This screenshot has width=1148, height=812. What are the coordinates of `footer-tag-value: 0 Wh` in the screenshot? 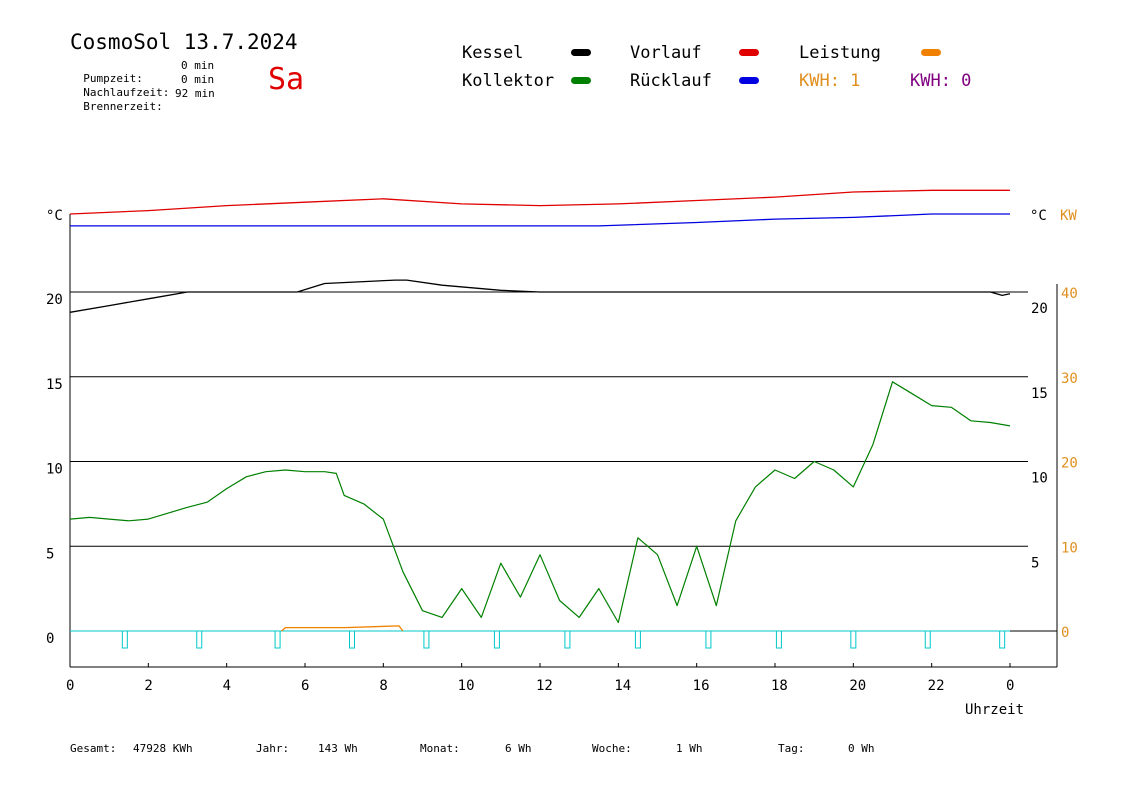 It's located at (861, 748).